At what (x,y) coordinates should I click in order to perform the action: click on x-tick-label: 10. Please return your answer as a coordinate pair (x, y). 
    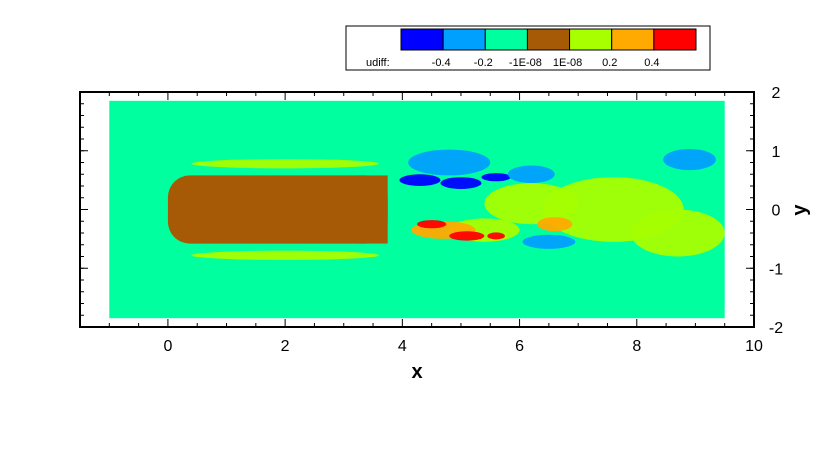
    Looking at the image, I should click on (754, 346).